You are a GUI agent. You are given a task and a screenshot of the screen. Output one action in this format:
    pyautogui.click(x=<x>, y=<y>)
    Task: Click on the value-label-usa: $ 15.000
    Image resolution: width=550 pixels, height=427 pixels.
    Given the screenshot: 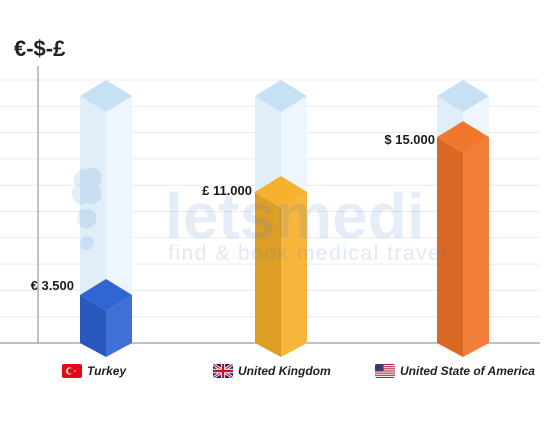 What is the action you would take?
    pyautogui.click(x=409, y=139)
    